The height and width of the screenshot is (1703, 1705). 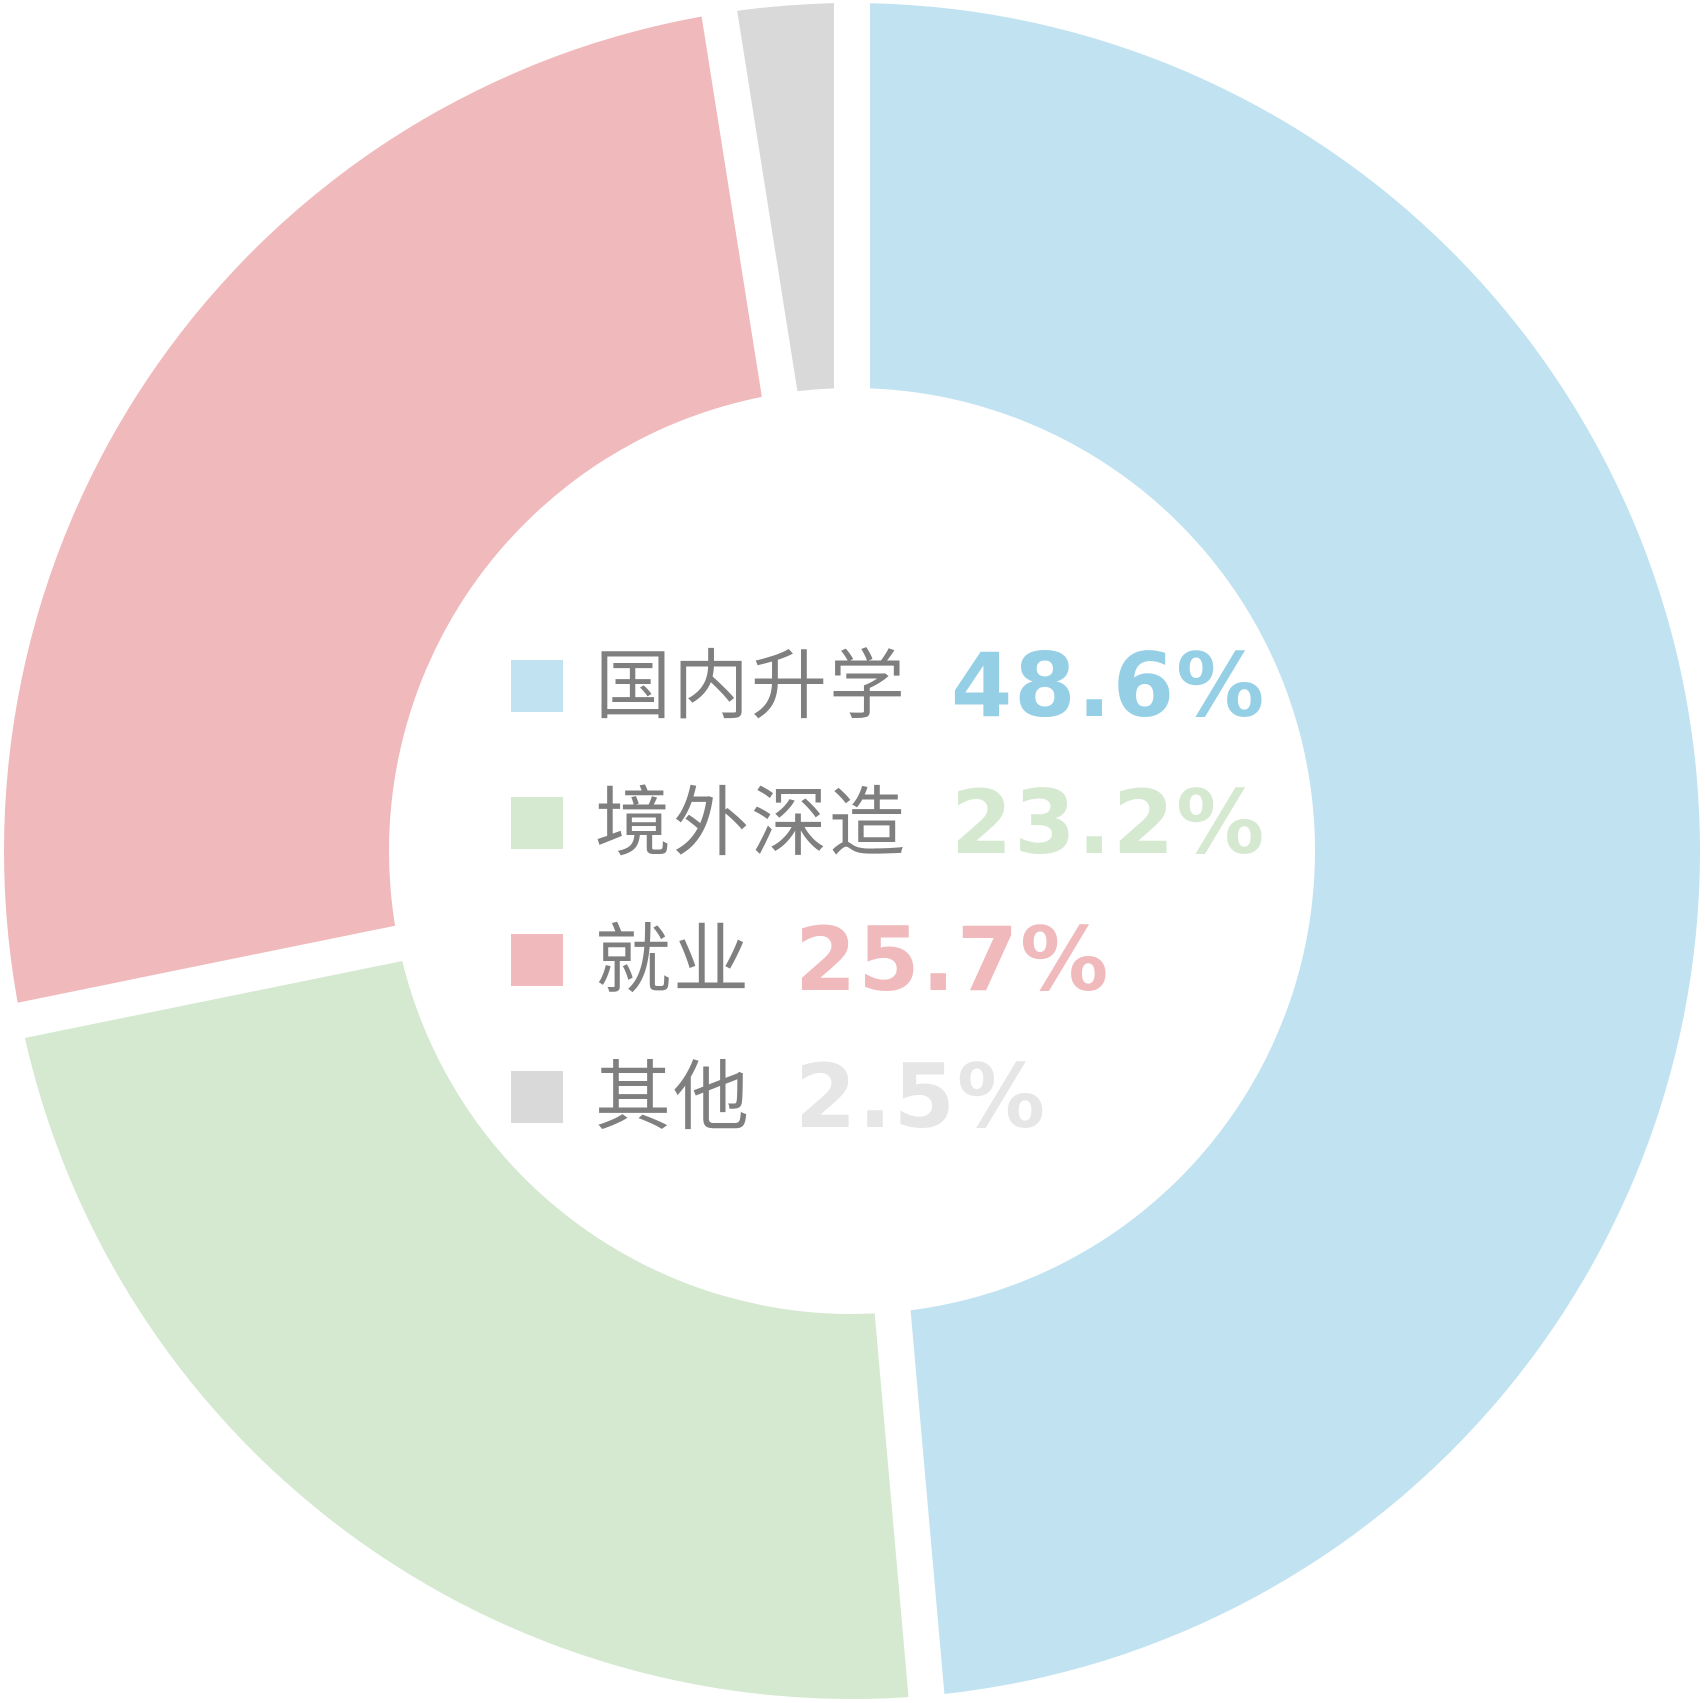 What do you see at coordinates (673, 1096) in the screenshot?
I see `legend-label: 其他` at bounding box center [673, 1096].